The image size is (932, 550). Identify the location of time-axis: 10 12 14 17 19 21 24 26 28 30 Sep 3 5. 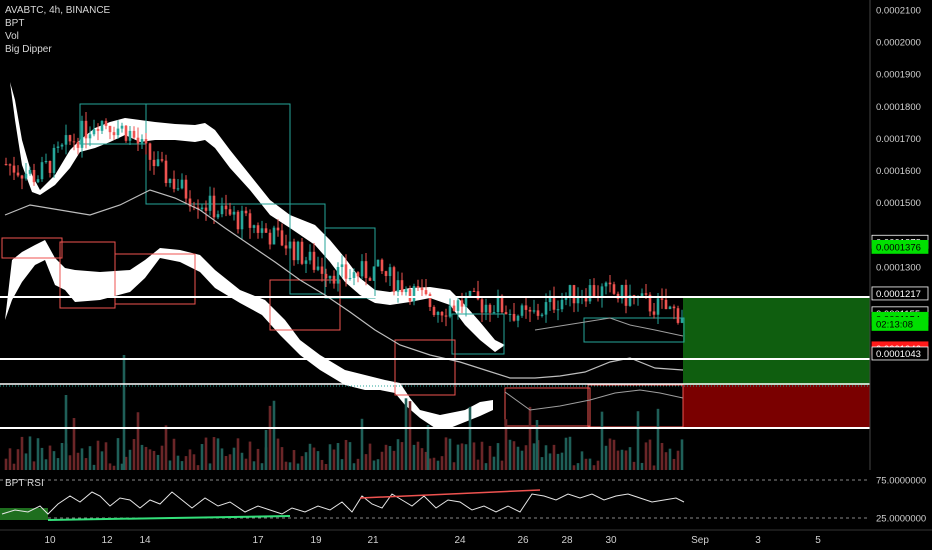
(466, 537).